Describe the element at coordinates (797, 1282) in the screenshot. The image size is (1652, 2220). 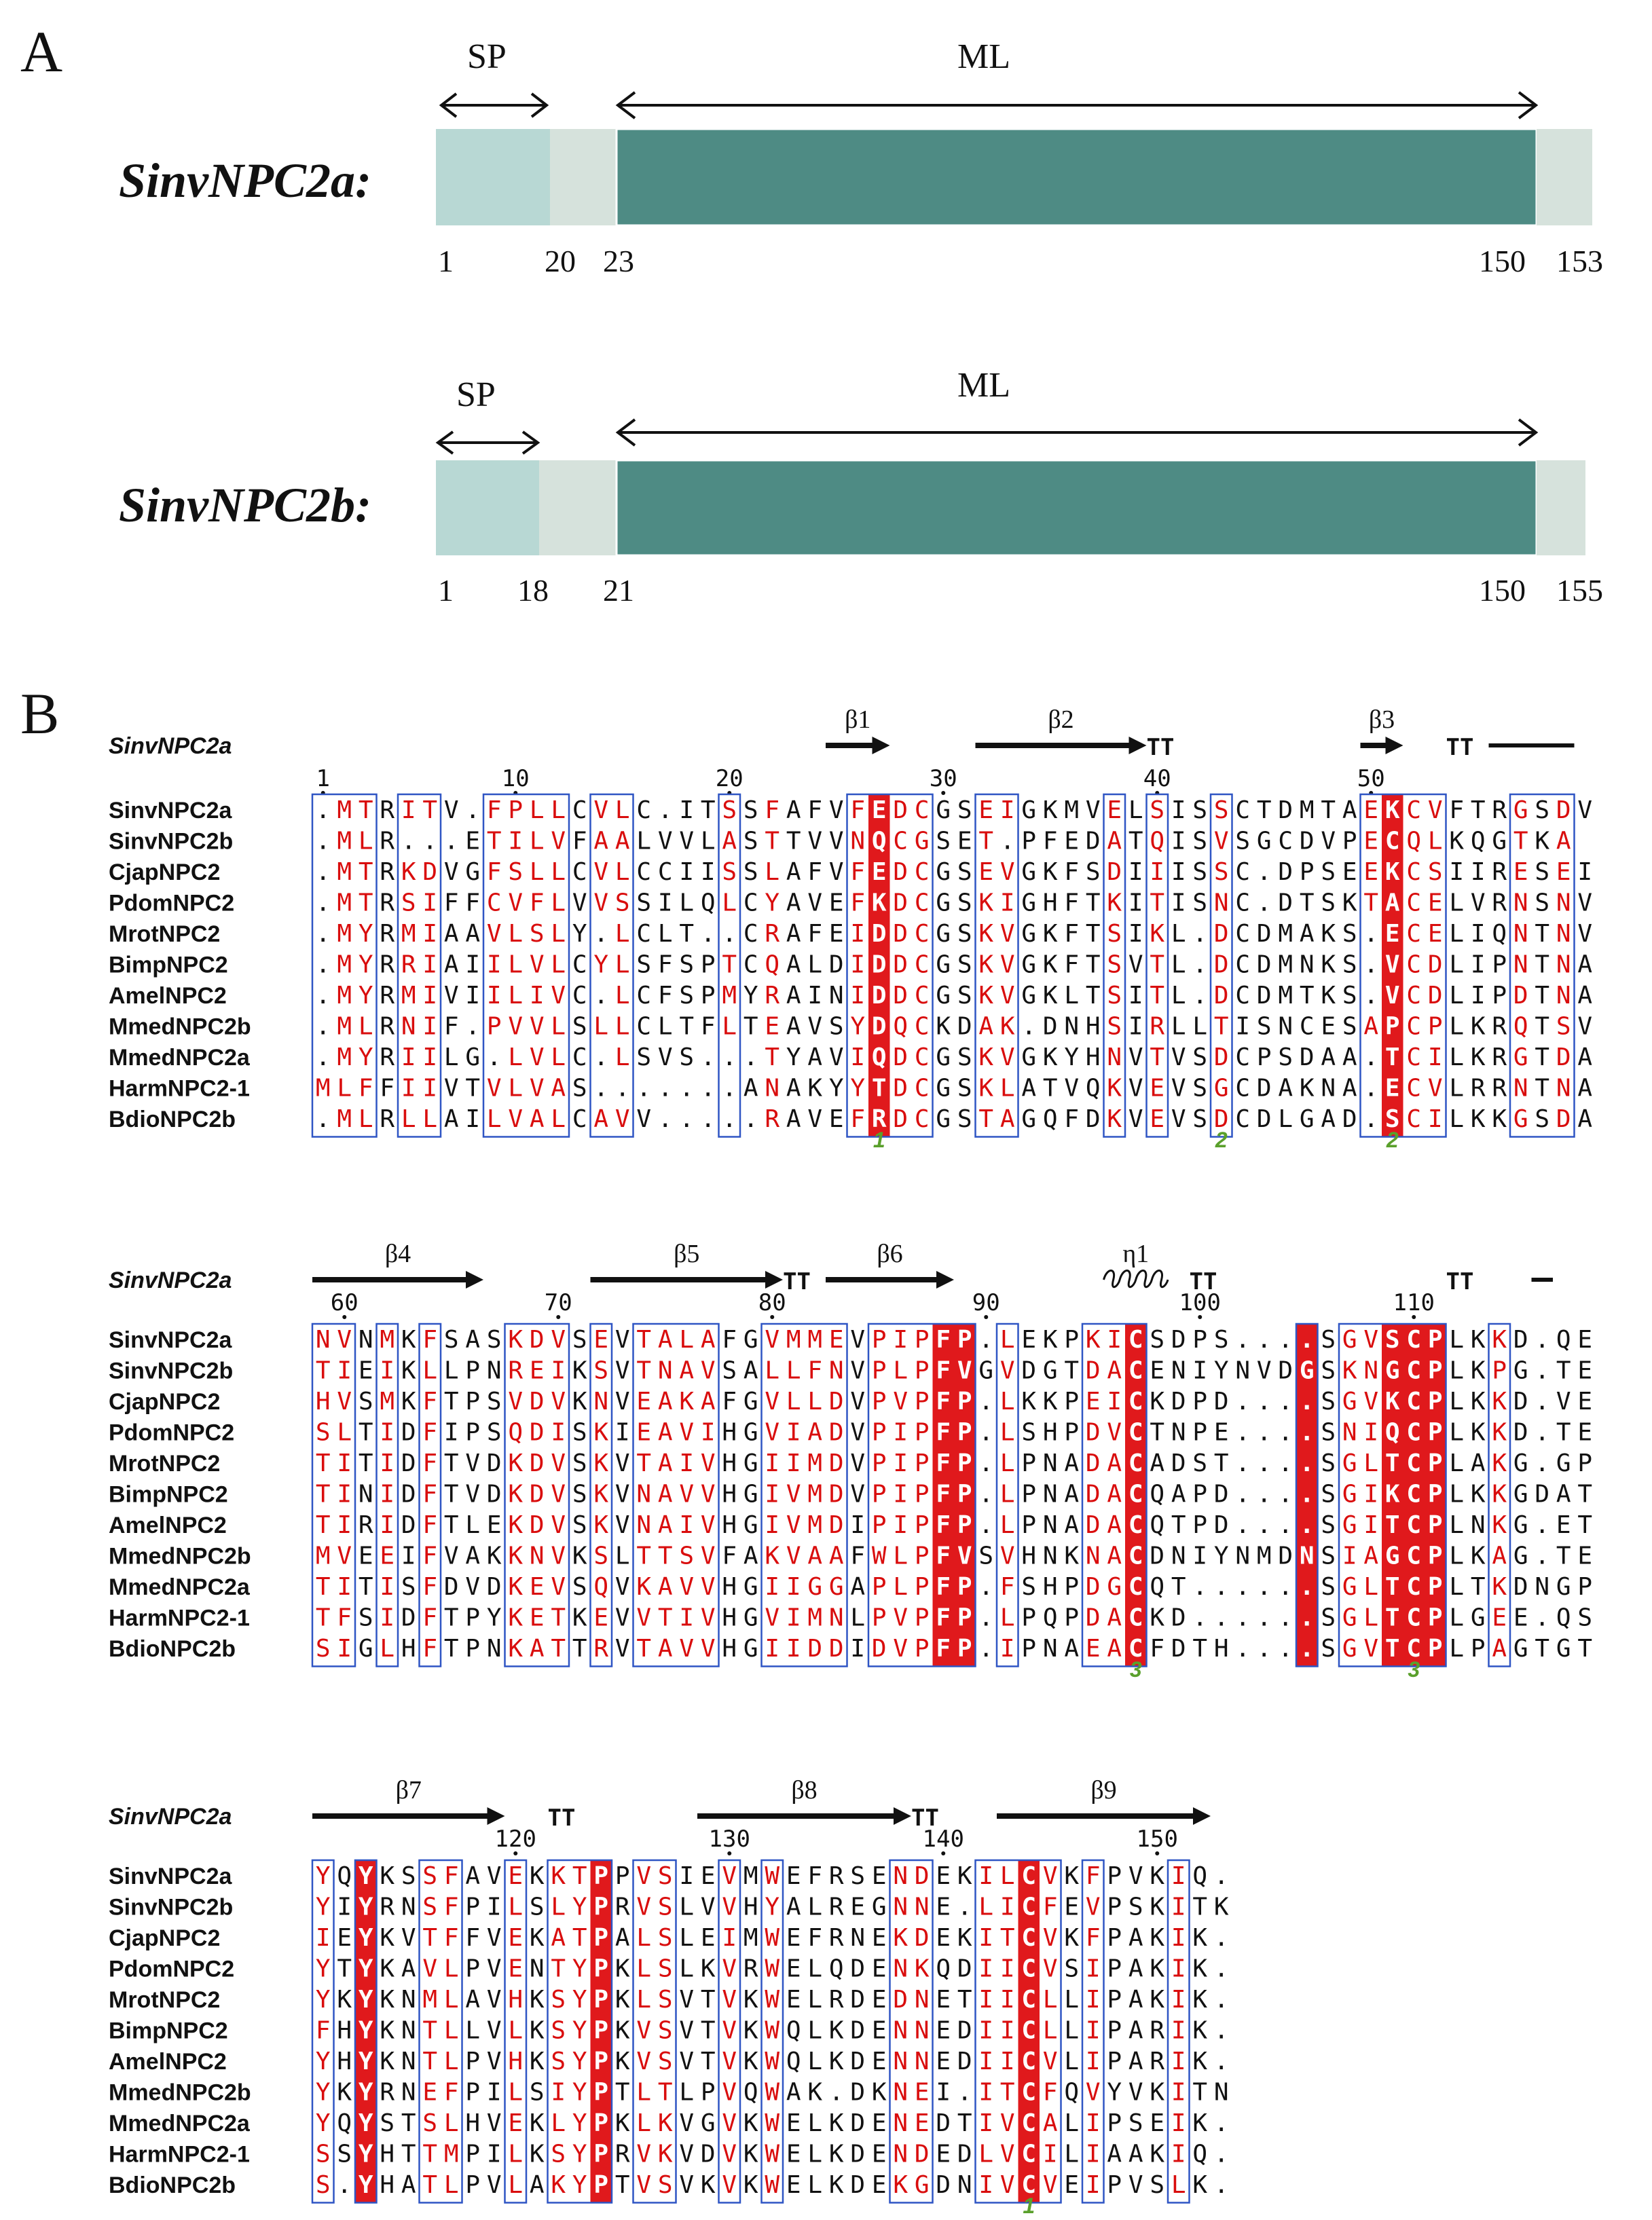
I see `turn-label: TT` at that location.